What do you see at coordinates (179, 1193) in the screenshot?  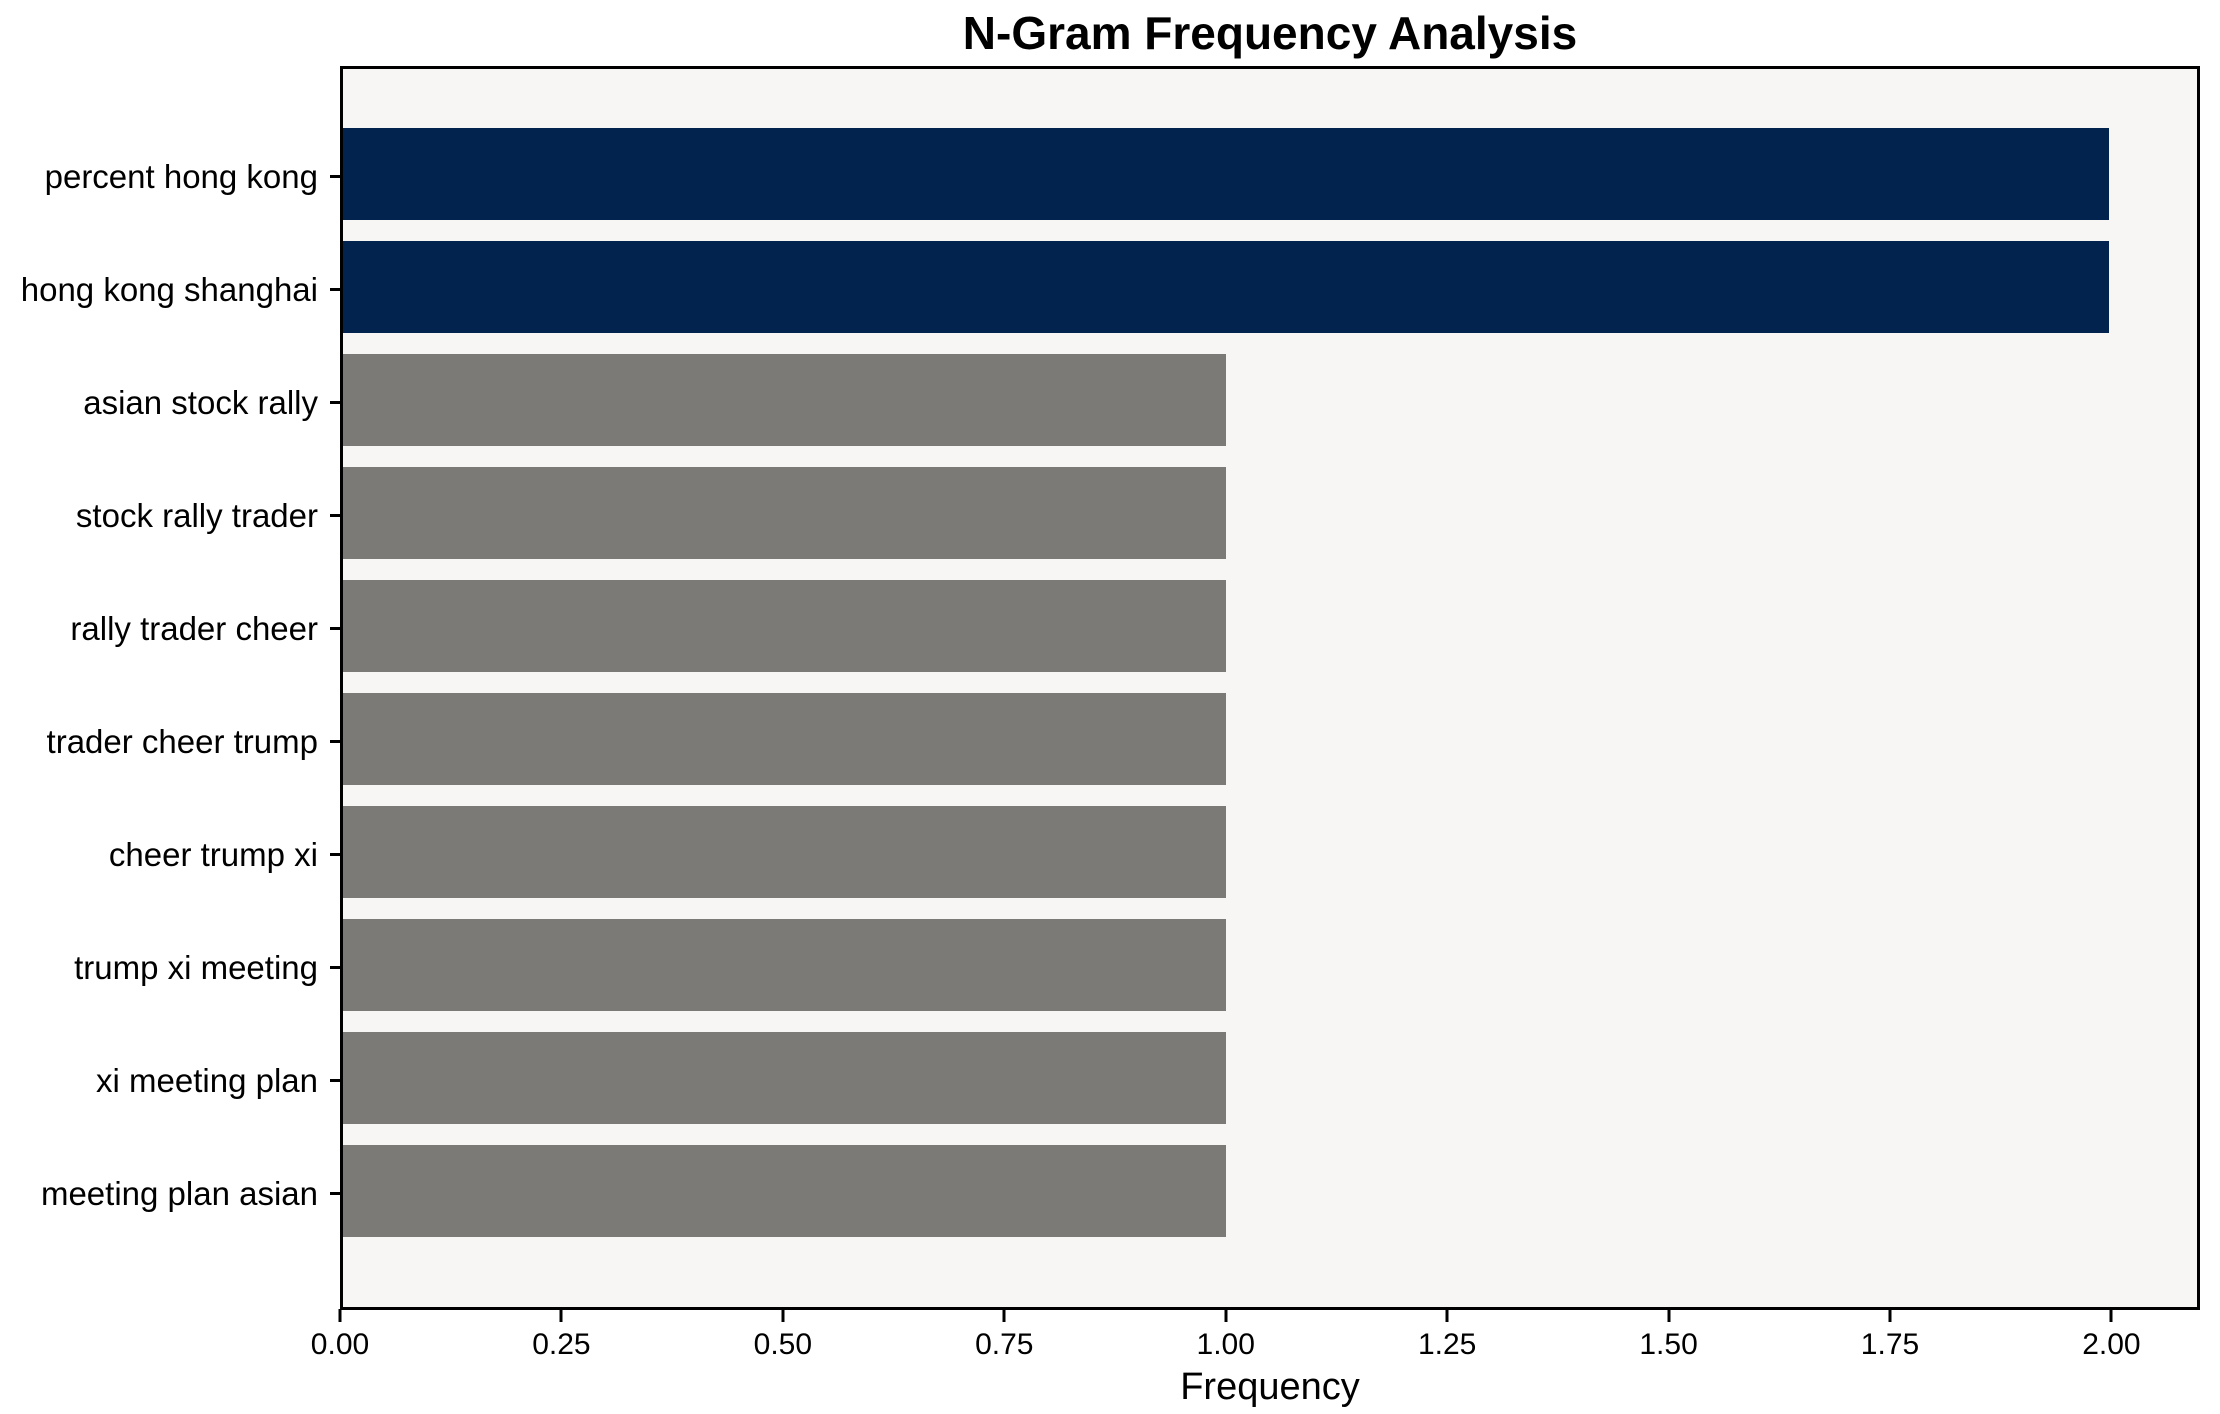 I see `ytick-label: meeting plan asian` at bounding box center [179, 1193].